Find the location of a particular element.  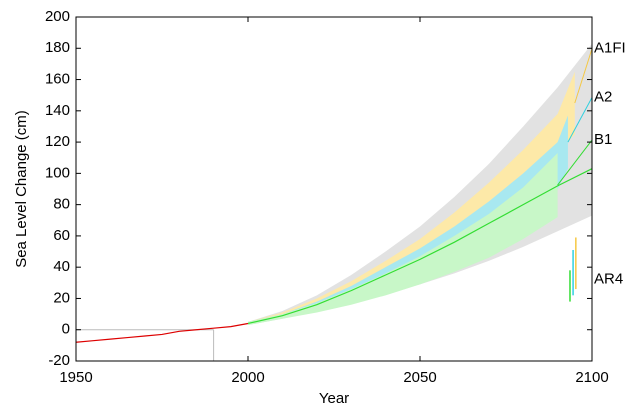

series-label: A2 is located at coordinates (603, 96).